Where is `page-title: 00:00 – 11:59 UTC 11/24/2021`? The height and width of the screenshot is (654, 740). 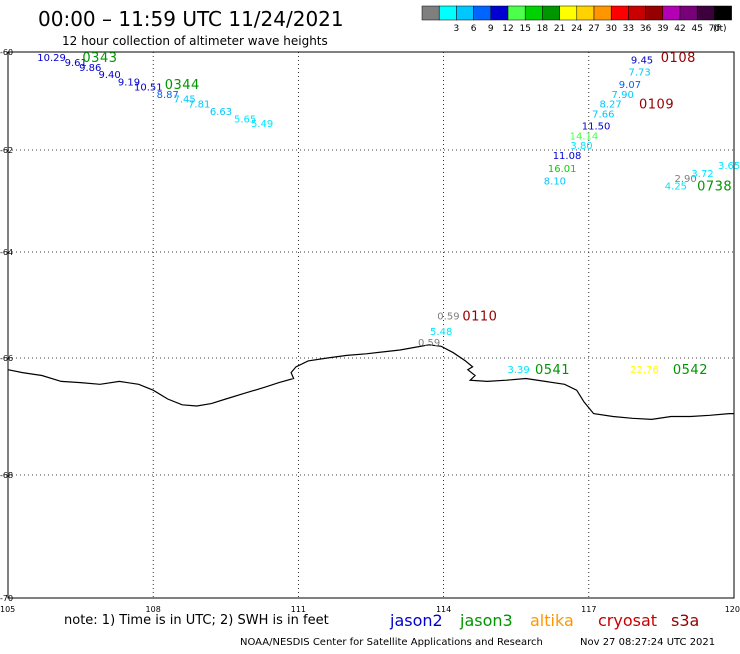
page-title: 00:00 – 11:59 UTC 11/24/2021 is located at coordinates (191, 19).